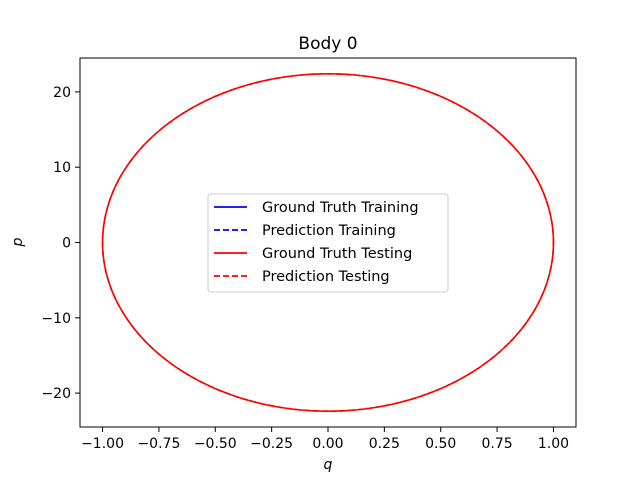 Image resolution: width=640 pixels, height=480 pixels. Describe the element at coordinates (18, 242) in the screenshot. I see `y-axis-title: p` at that location.